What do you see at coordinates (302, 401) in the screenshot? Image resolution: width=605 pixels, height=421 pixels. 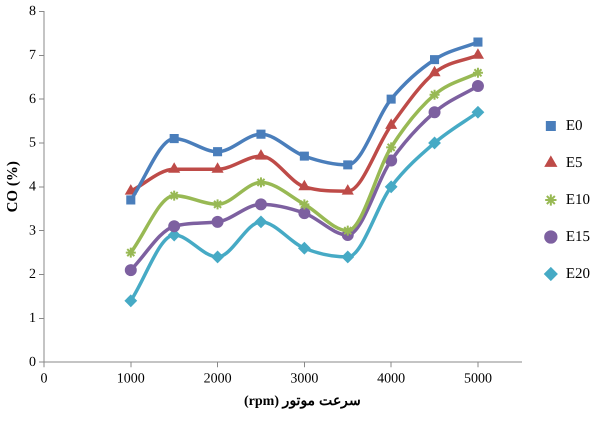 I see `x-axis-title: سرعت موتور (rpm)` at bounding box center [302, 401].